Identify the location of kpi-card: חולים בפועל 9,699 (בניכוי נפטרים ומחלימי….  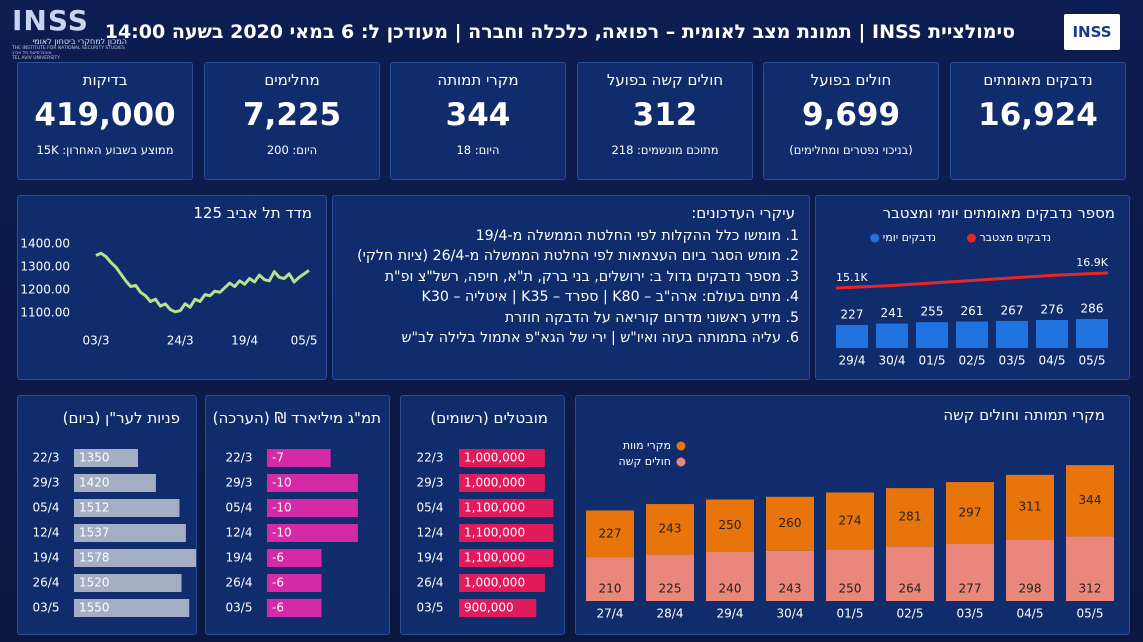
(851, 121).